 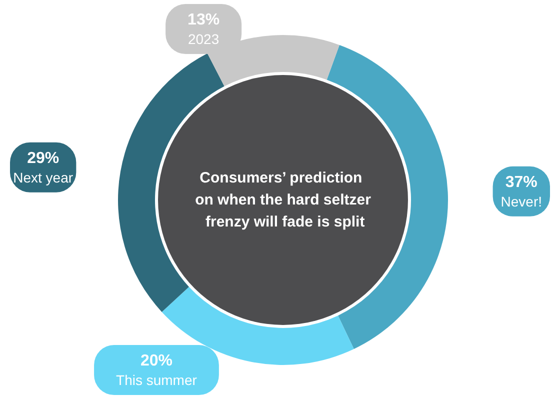 What do you see at coordinates (157, 380) in the screenshot?
I see `slice-label: This summer` at bounding box center [157, 380].